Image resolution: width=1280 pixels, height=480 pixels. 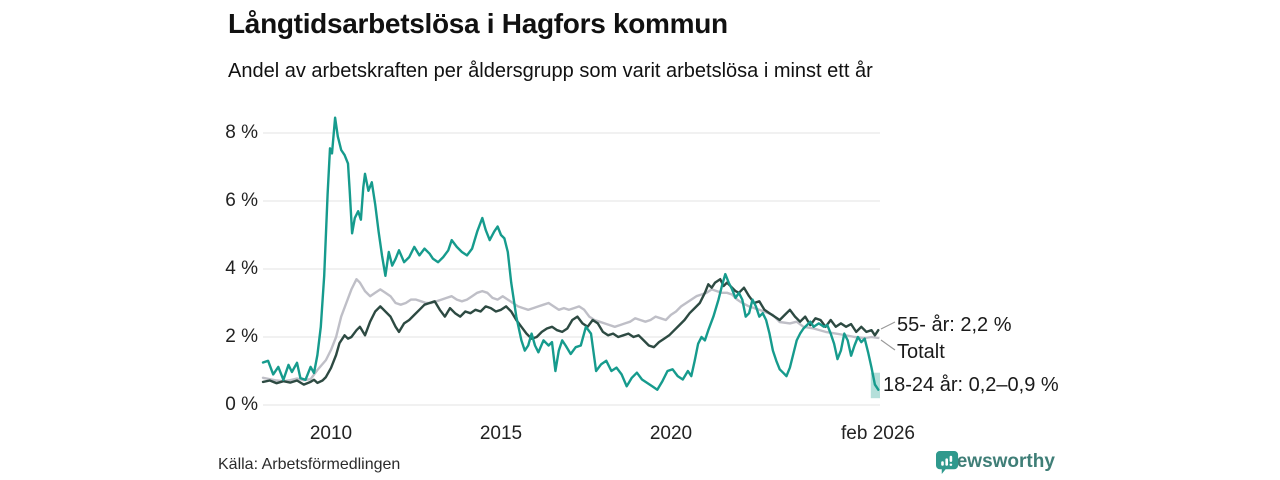 I want to click on newsworthy-brand: Newsworthy, so click(x=995, y=463).